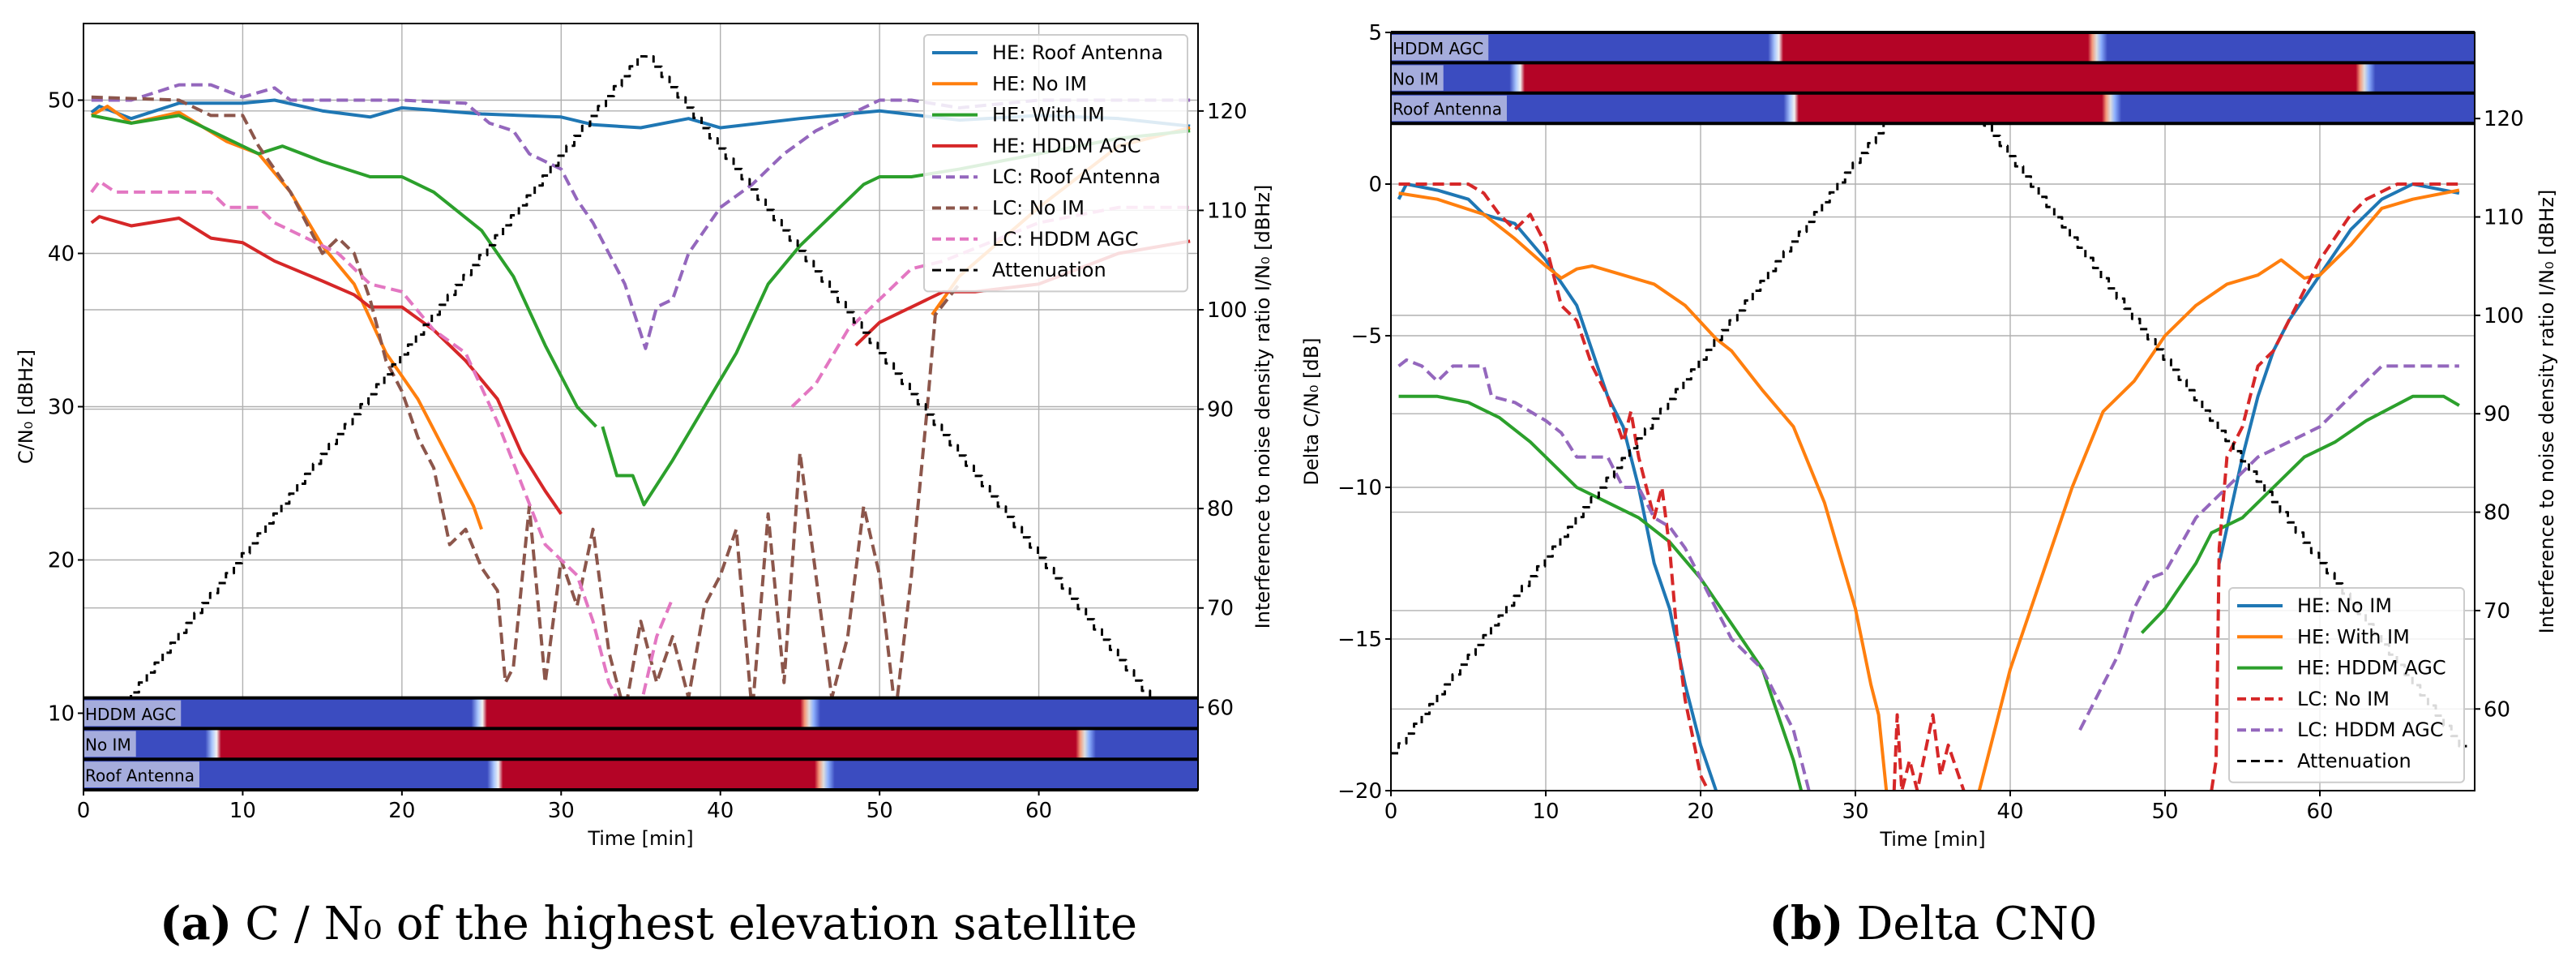 Image resolution: width=2576 pixels, height=965 pixels. Describe the element at coordinates (1076, 176) in the screenshot. I see `legend-label: LC: Roof Antenna` at that location.